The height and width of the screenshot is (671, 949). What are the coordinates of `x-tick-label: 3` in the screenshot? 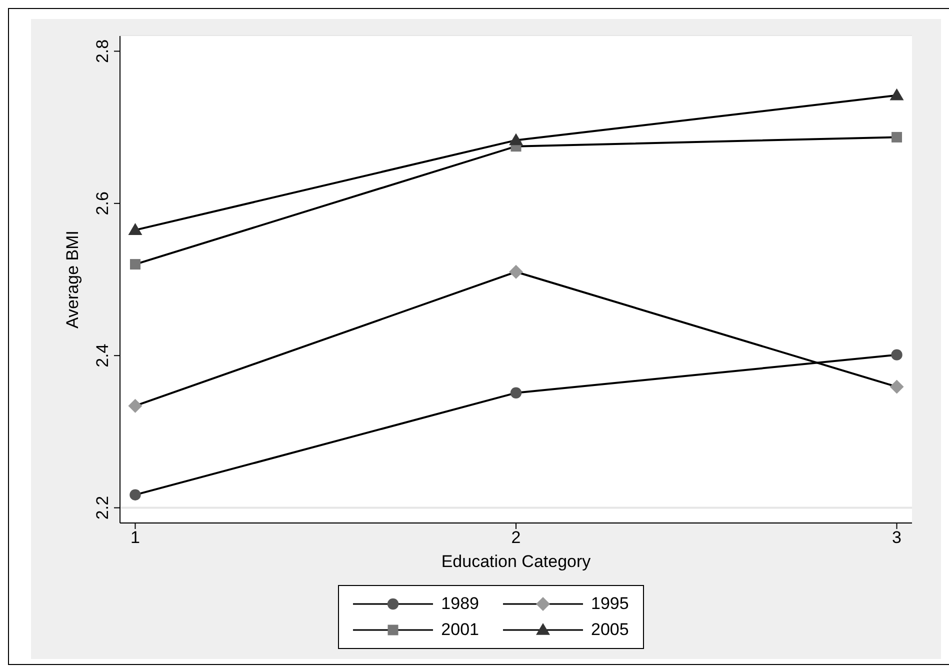 It's located at (897, 538).